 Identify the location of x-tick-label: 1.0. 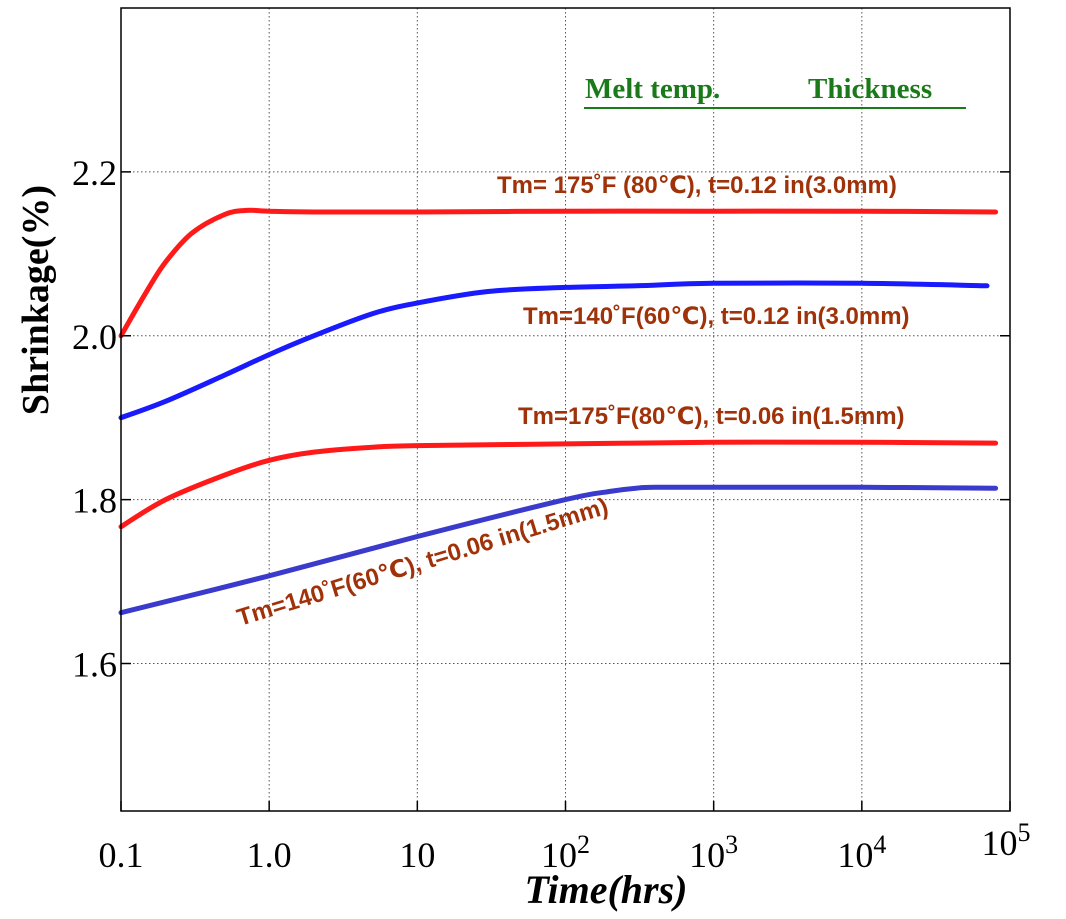
(269, 855).